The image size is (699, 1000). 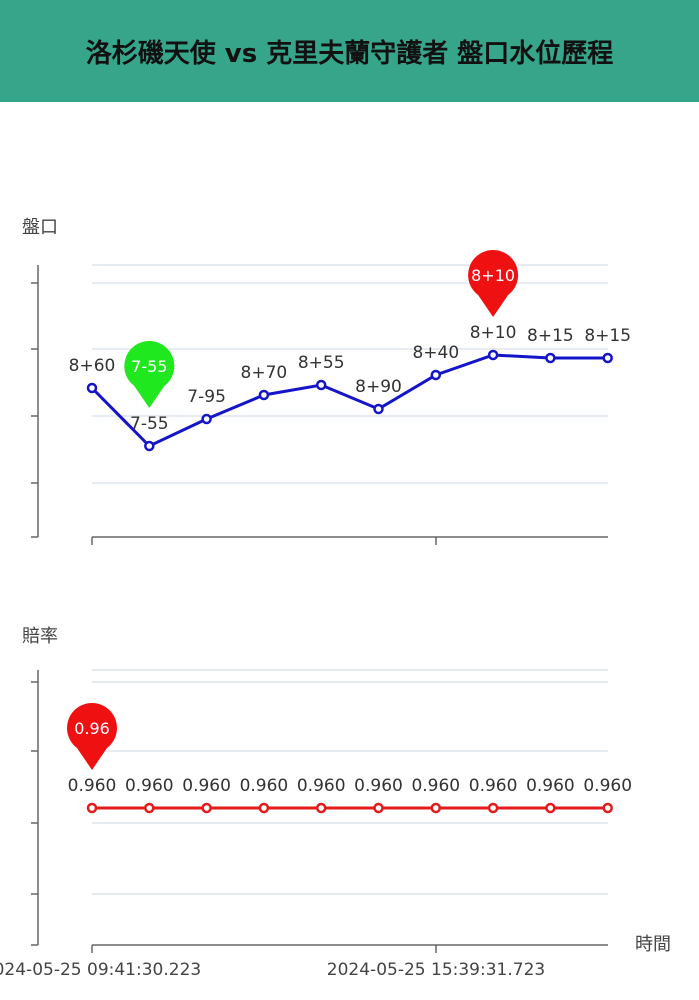 What do you see at coordinates (493, 333) in the screenshot?
I see `data-label: 8+10` at bounding box center [493, 333].